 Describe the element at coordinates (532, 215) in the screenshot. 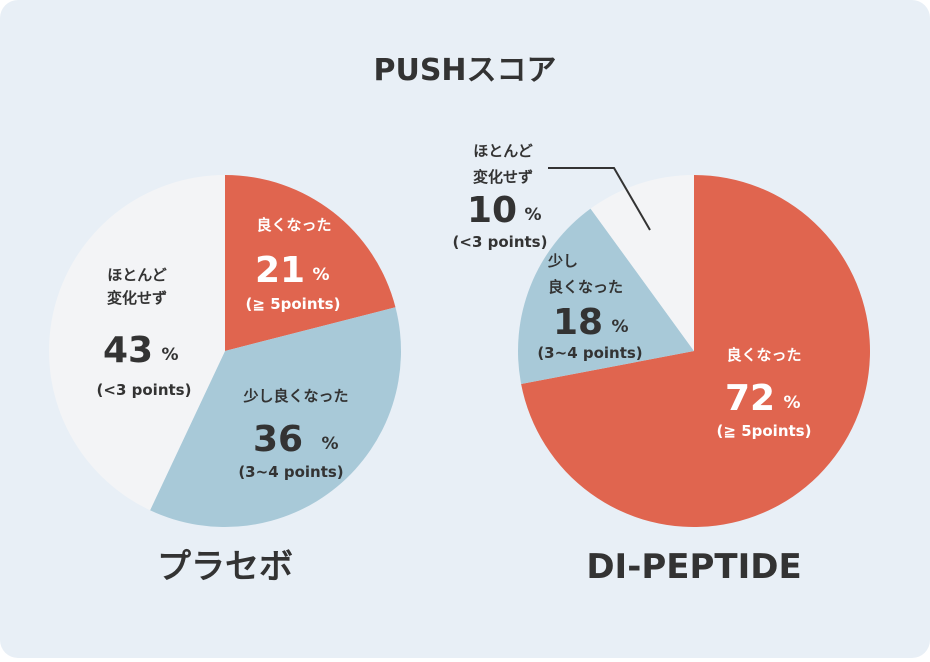

I see `unit-dipeptide-unchanged: %` at that location.